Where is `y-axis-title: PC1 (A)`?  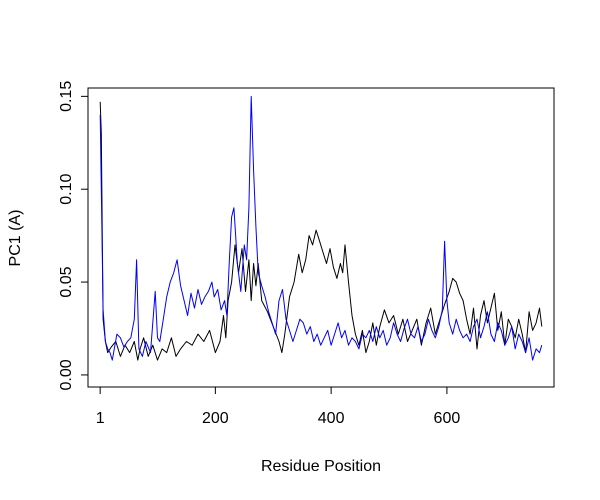 y-axis-title: PC1 (A) is located at coordinates (15, 238).